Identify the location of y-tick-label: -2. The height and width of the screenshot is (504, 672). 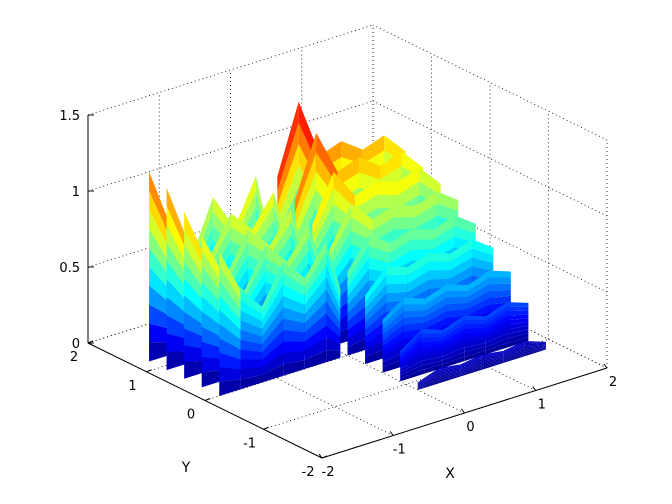
(308, 472).